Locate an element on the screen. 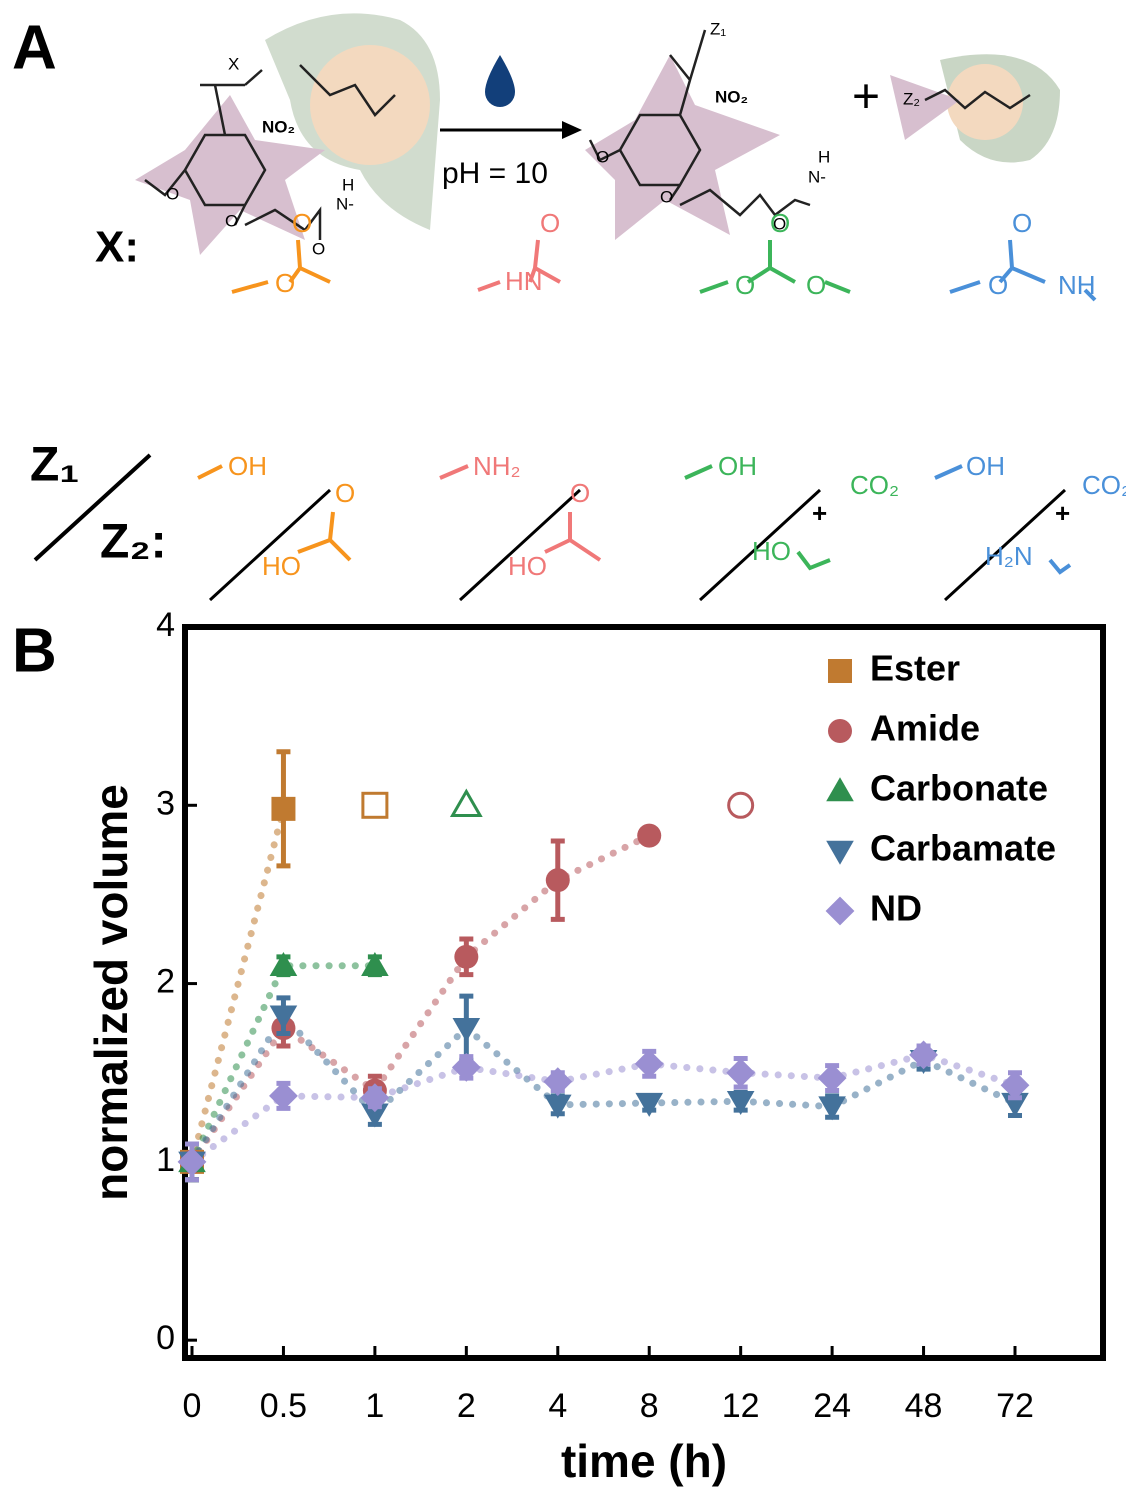 The image size is (1126, 1500). x-tick-label: 2 is located at coordinates (466, 1406).